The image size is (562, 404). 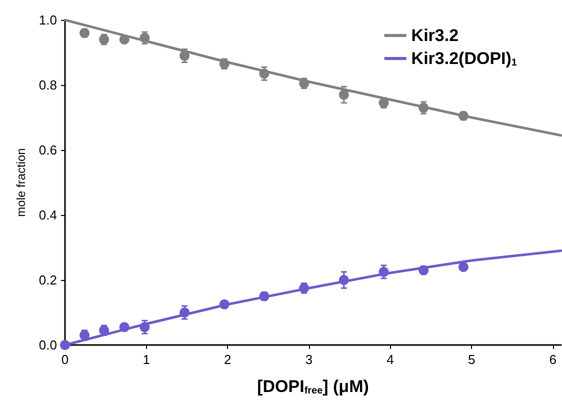 What do you see at coordinates (47, 345) in the screenshot?
I see `y-tick-label: 0.0` at bounding box center [47, 345].